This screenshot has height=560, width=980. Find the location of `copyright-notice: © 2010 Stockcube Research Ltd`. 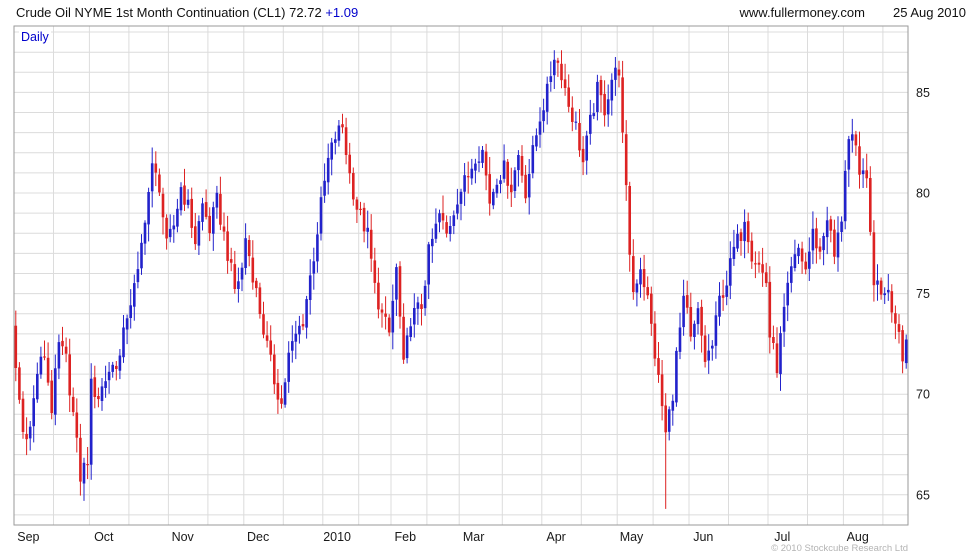

copyright-notice: © 2010 Stockcube Research Ltd is located at coordinates (839, 548).